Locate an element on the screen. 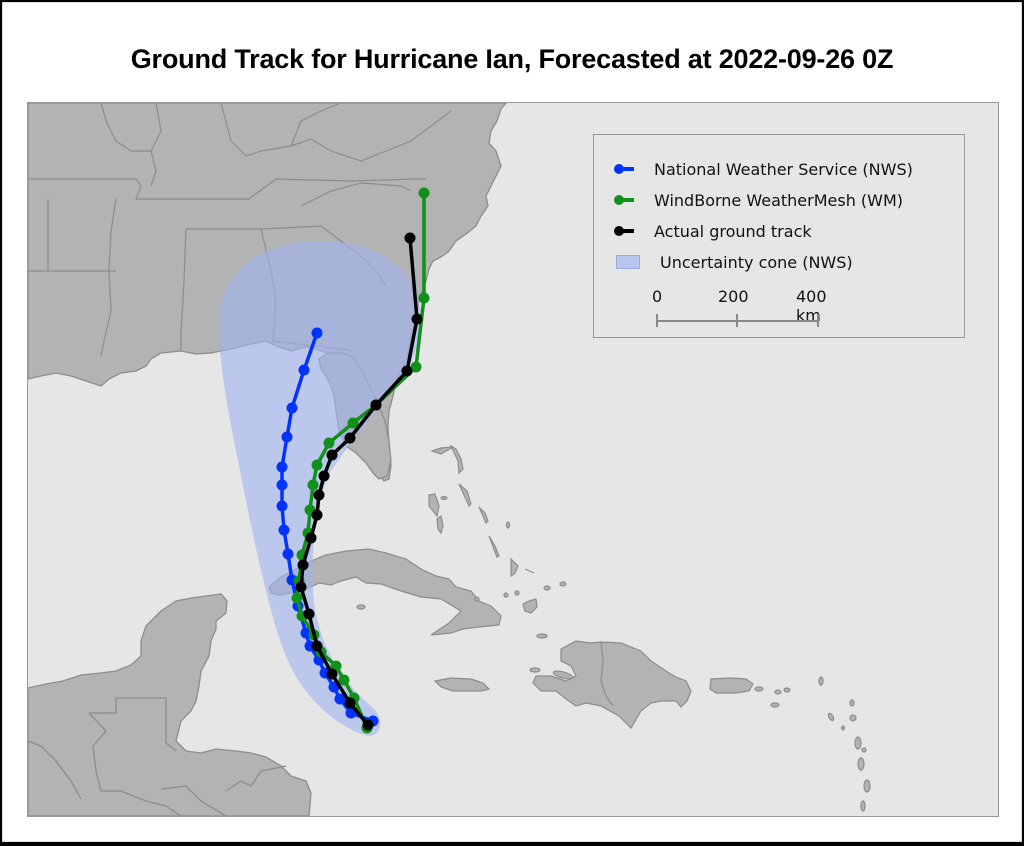  scale-tick-200: 200 is located at coordinates (733, 296).